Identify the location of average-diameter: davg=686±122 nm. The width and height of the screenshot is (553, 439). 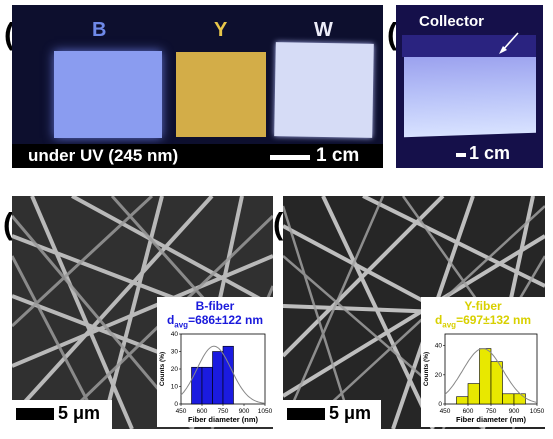
(215, 321).